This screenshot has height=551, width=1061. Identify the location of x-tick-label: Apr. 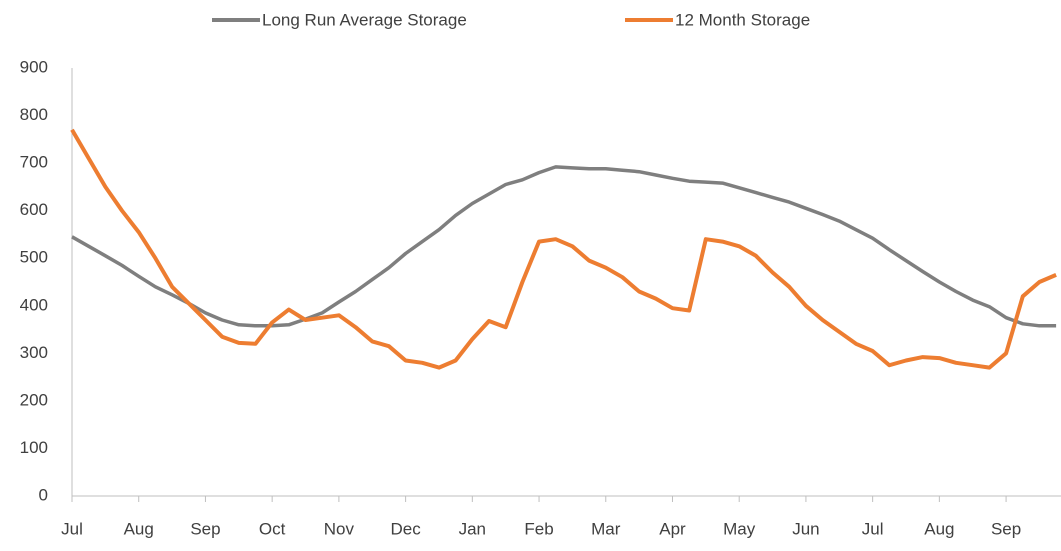
(672, 528).